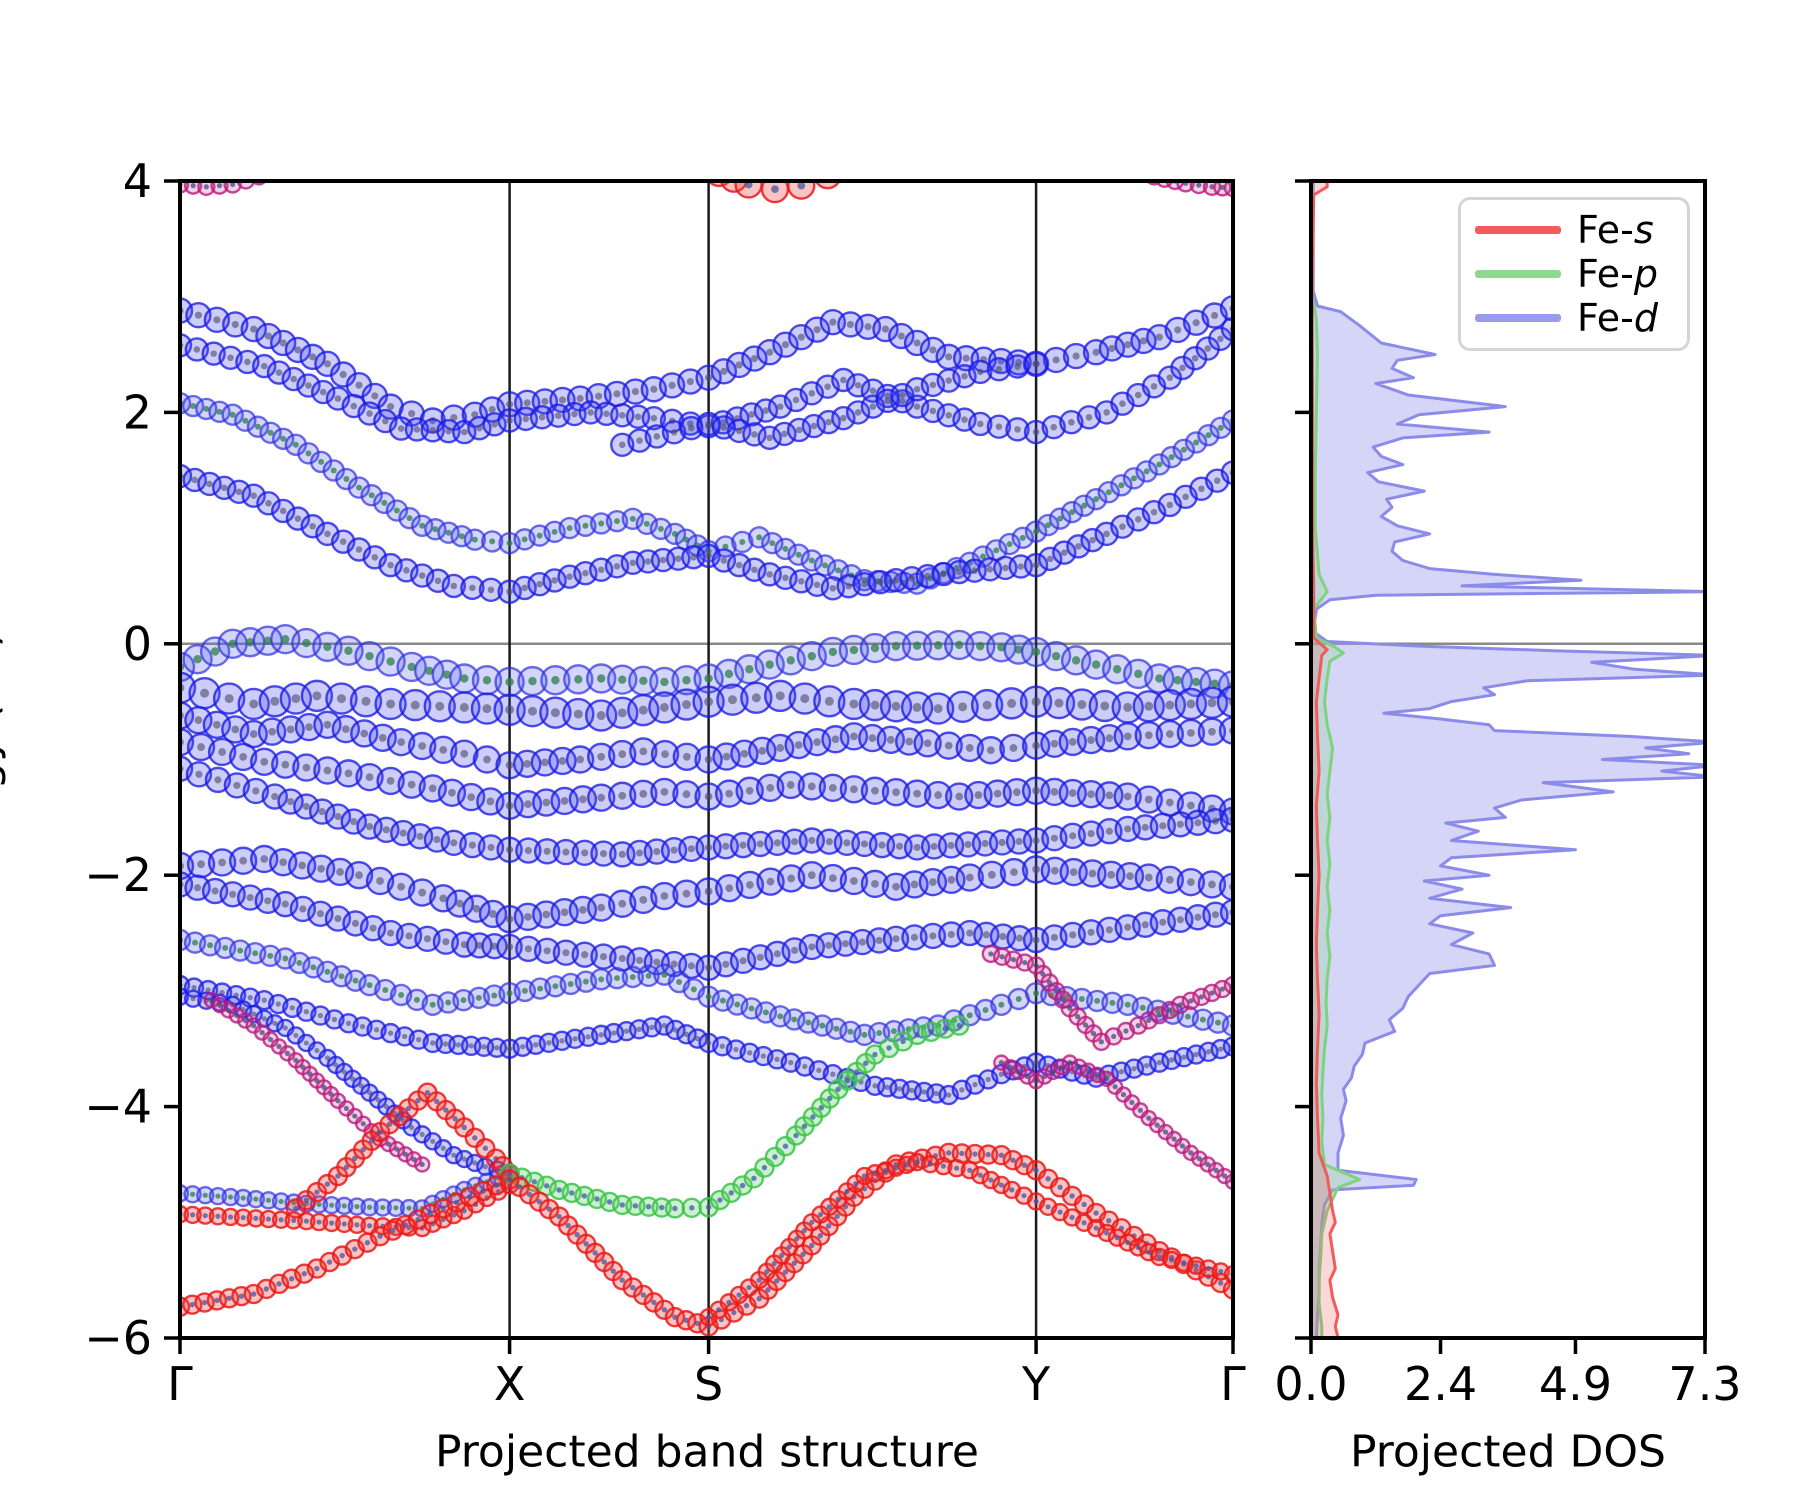 Image resolution: width=1800 pixels, height=1500 pixels. What do you see at coordinates (1518, 230) in the screenshot?
I see `legend-swatch-s` at bounding box center [1518, 230].